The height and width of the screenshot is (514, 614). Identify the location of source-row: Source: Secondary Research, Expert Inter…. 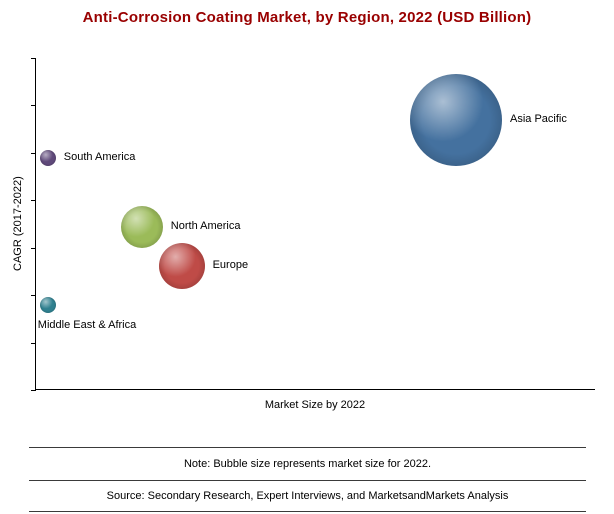
(307, 496).